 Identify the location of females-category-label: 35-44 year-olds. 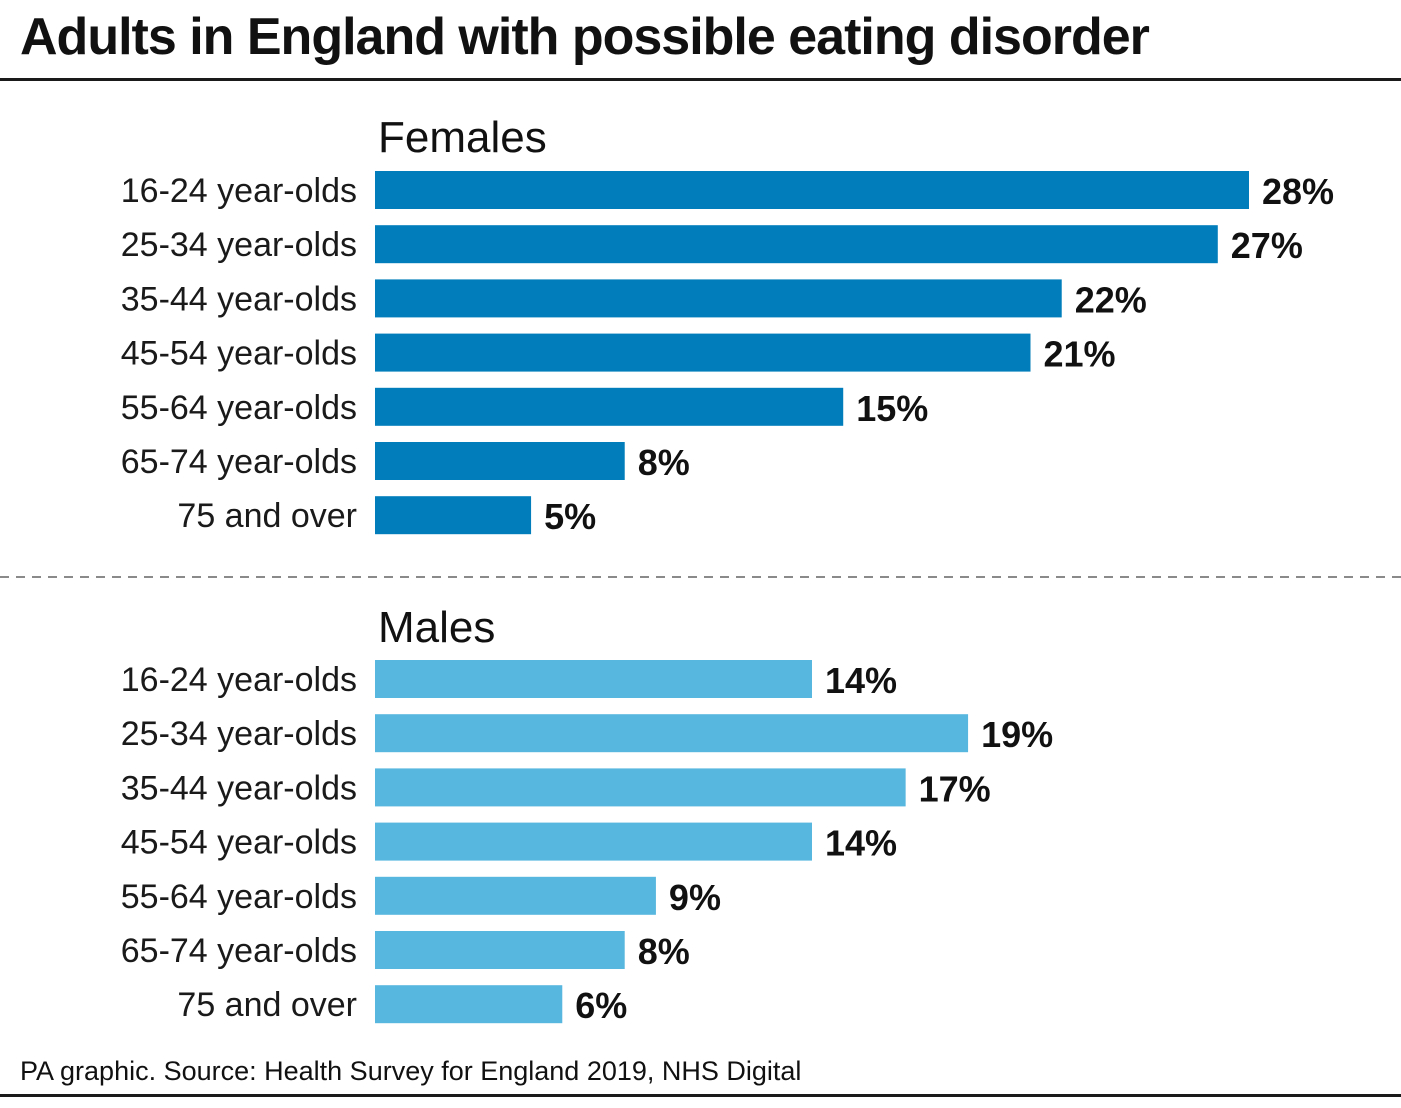
(239, 299).